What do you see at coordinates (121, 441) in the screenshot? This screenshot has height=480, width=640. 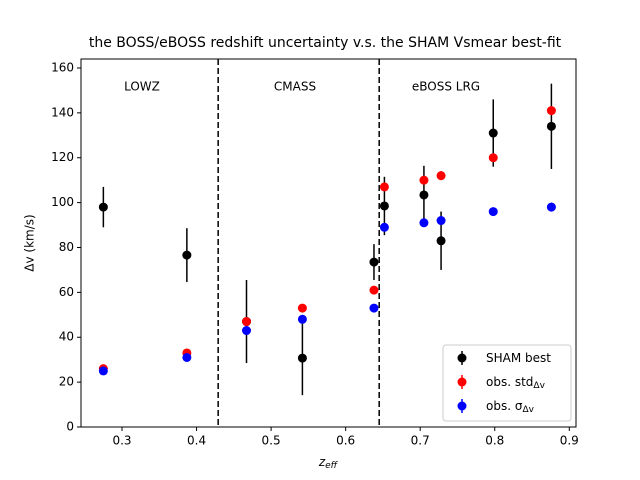 I see `x-tick-label: 0.3` at bounding box center [121, 441].